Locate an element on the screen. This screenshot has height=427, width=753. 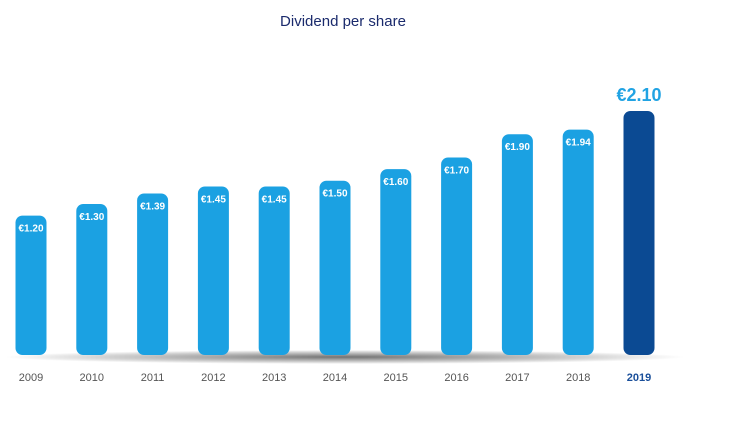
chart-title: Dividend per share is located at coordinates (343, 21).